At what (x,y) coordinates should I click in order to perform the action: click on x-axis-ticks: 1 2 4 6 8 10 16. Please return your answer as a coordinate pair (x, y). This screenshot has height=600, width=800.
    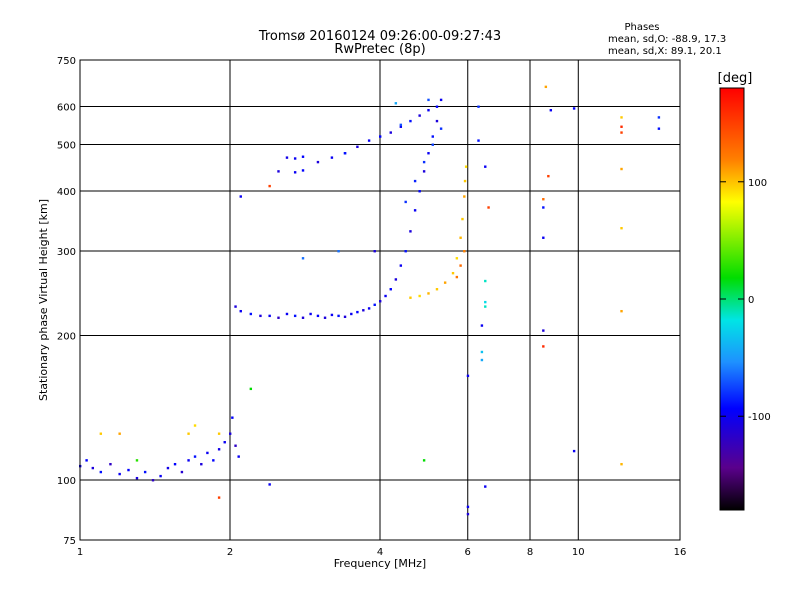
    Looking at the image, I should click on (382, 552).